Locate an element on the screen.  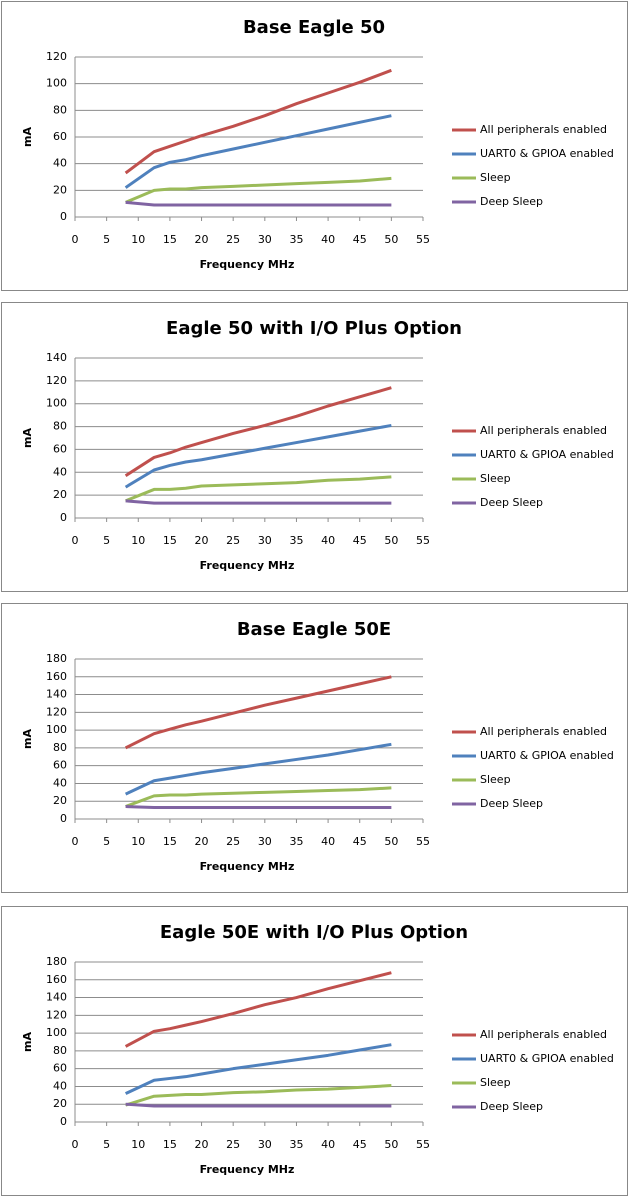
legend-label: UART0 & GPIOA enabled is located at coordinates (547, 755).